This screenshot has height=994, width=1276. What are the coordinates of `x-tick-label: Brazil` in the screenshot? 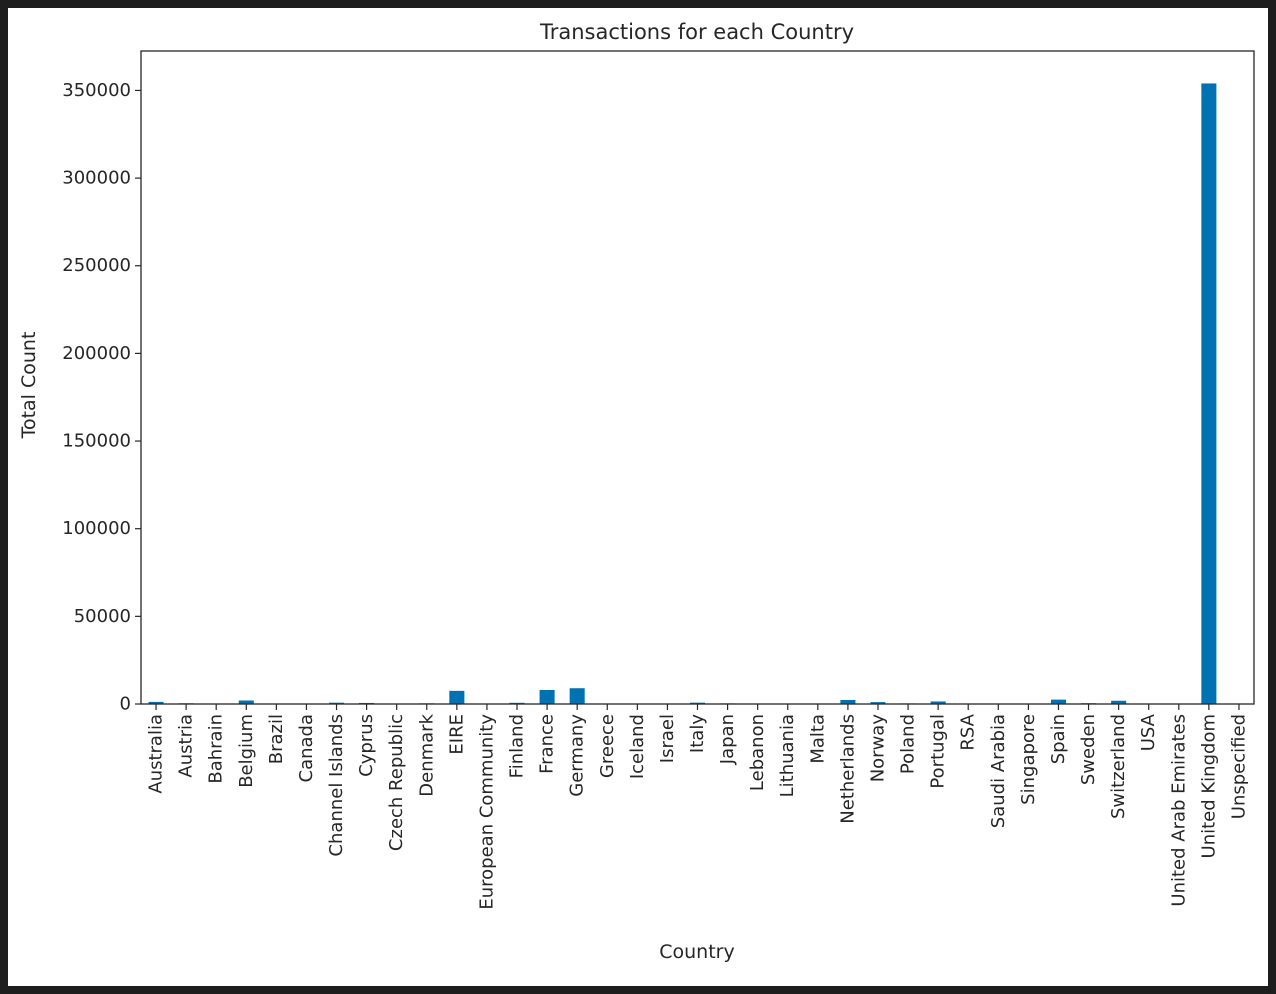 It's located at (276, 739).